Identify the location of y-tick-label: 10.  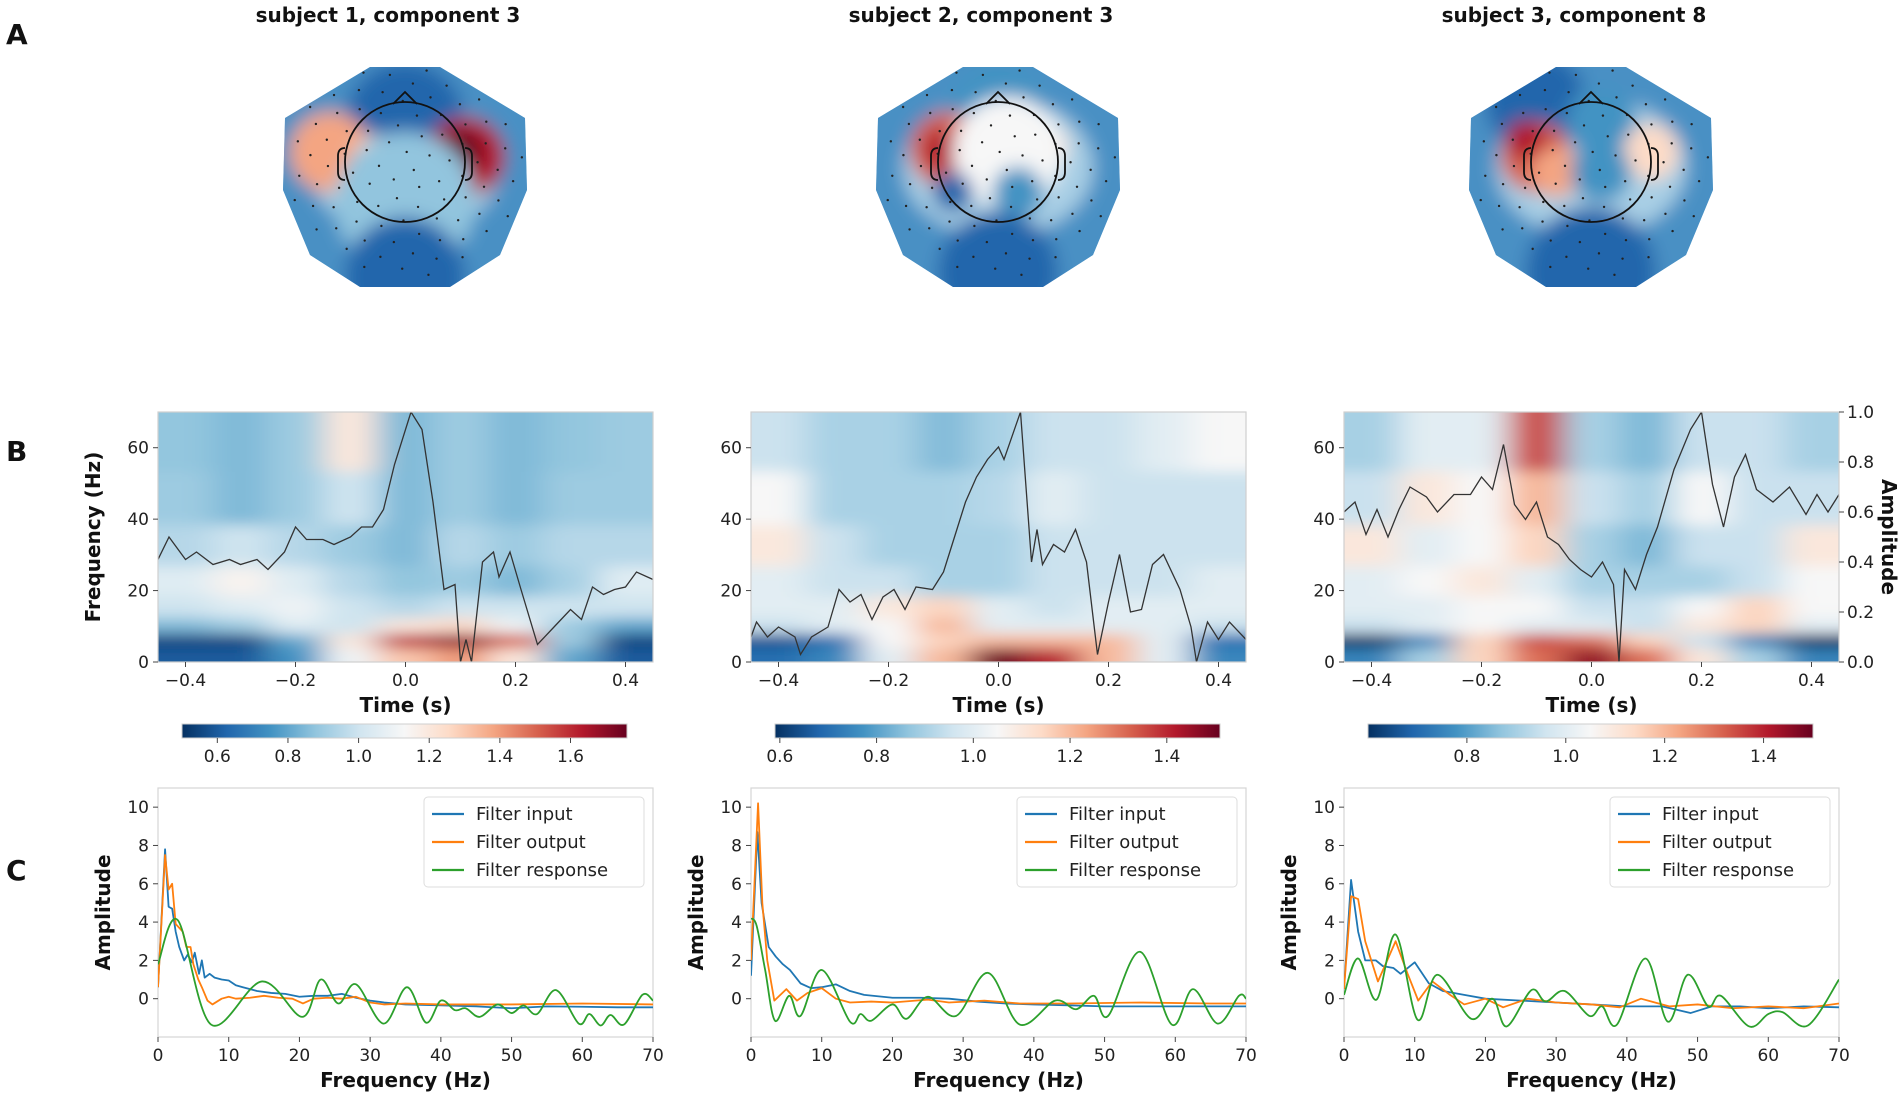
(731, 808).